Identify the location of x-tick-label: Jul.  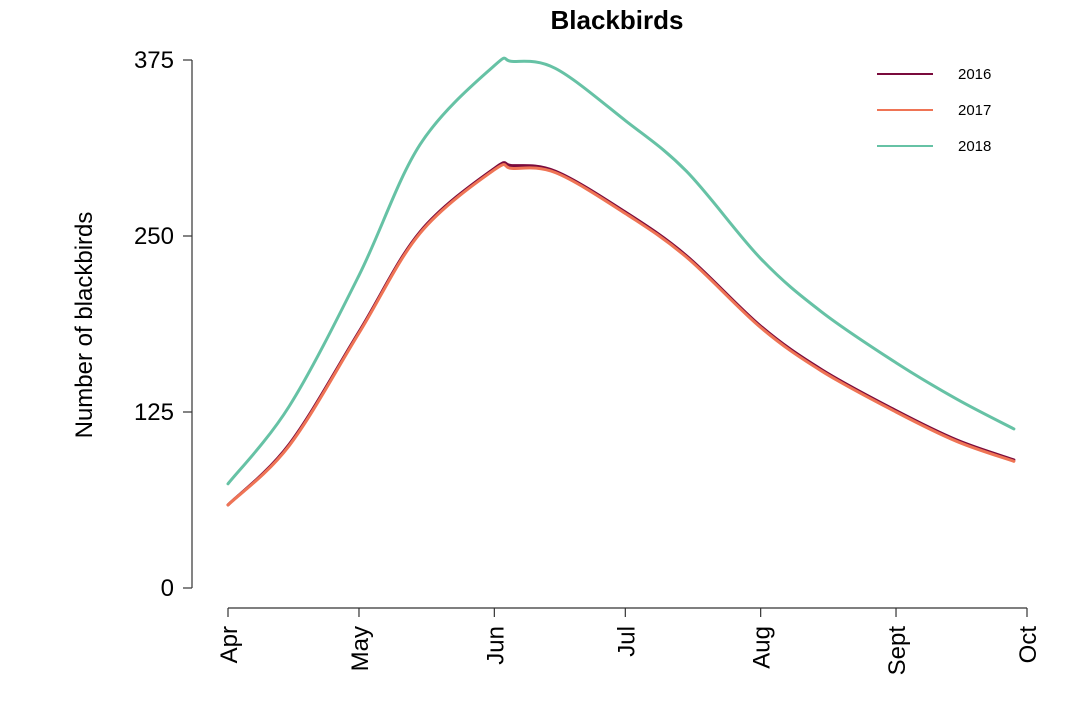
(626, 641).